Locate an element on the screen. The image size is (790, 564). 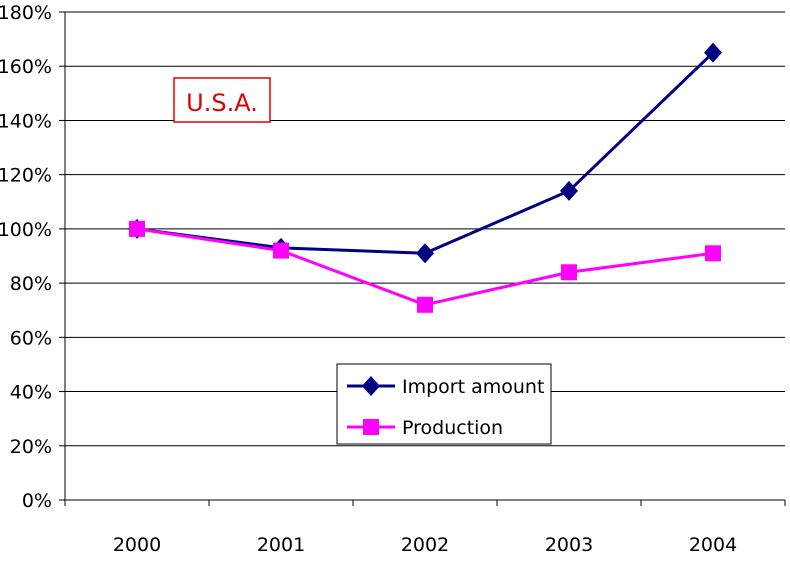
y-tick-label: 80% is located at coordinates (31, 284).